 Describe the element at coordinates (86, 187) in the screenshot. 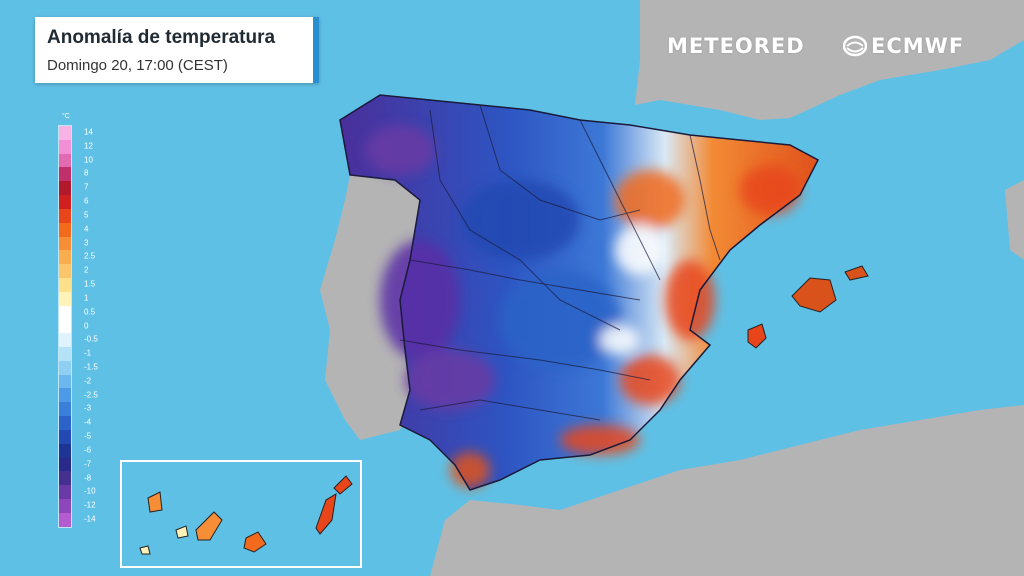

I see `legend-label: 7` at that location.